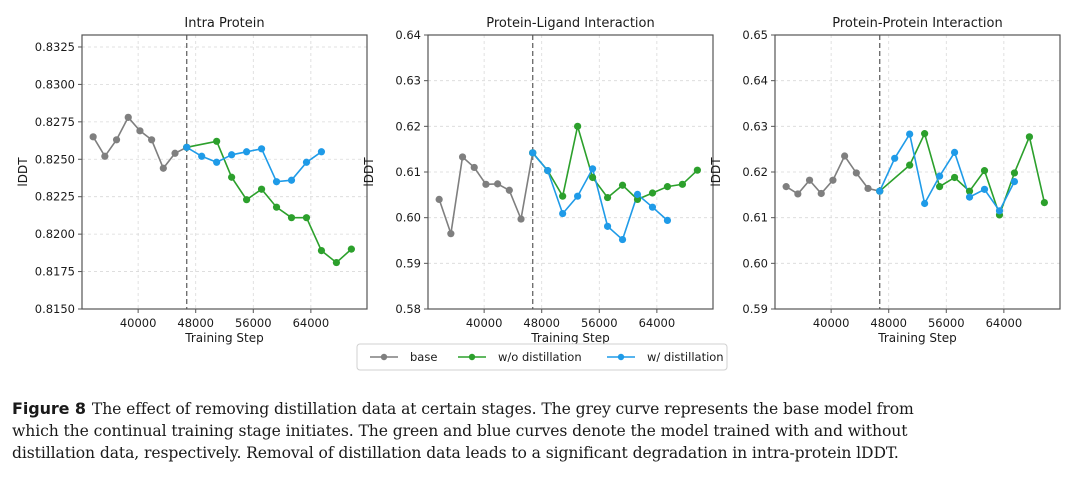 The height and width of the screenshot is (481, 1080). I want to click on legend-marker, so click(621, 357).